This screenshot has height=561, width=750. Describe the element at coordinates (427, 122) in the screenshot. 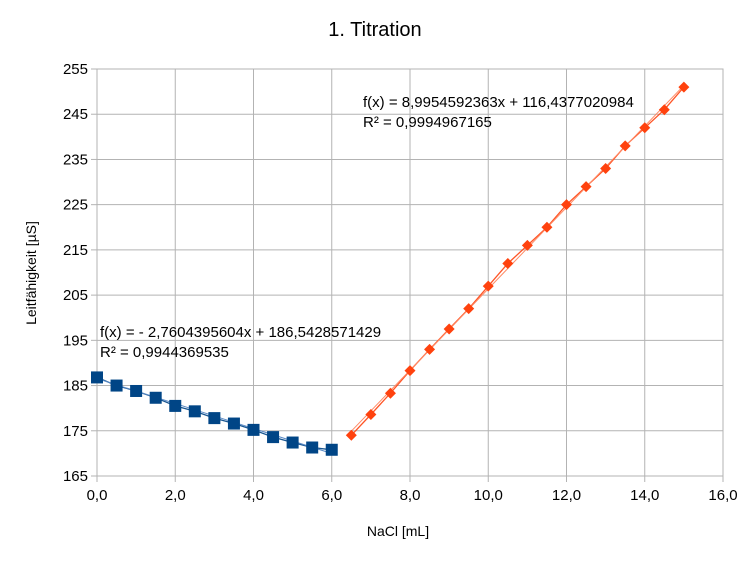

I see `r-squared-series-2: R² = 0,9994967165` at that location.